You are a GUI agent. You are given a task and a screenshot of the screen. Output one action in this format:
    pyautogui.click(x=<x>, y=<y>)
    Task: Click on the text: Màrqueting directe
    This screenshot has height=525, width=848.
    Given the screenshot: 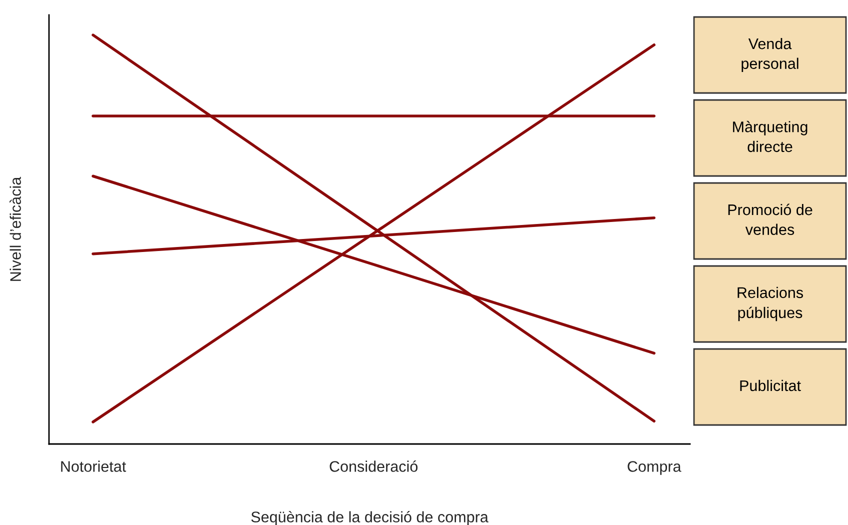 What is the action you would take?
    pyautogui.click(x=770, y=136)
    